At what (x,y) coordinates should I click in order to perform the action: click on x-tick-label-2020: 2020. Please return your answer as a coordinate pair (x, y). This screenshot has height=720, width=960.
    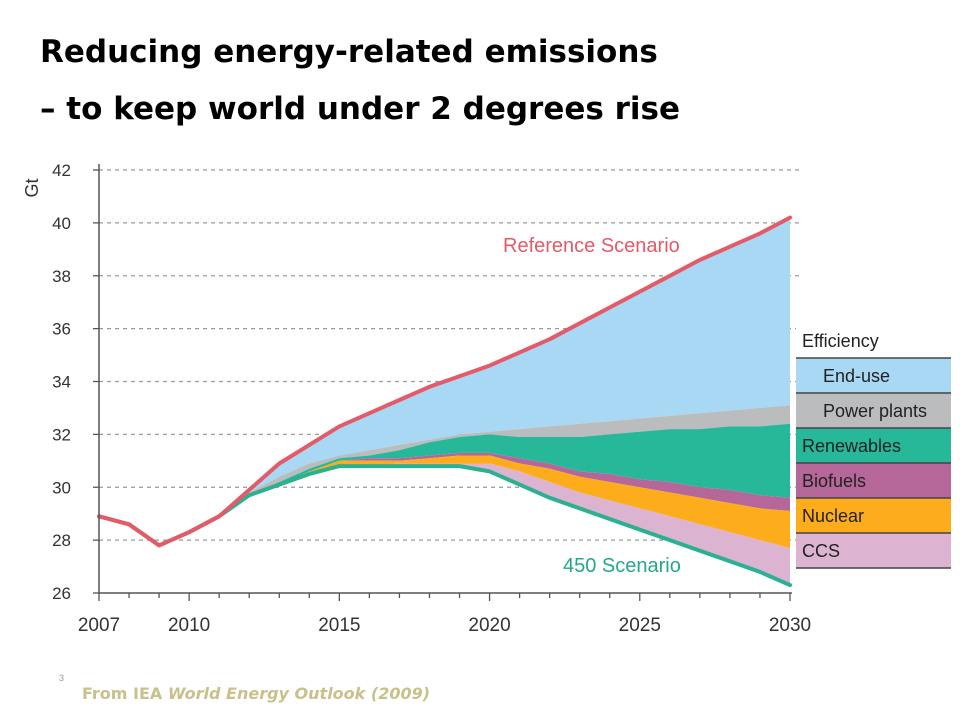
    Looking at the image, I should click on (489, 625).